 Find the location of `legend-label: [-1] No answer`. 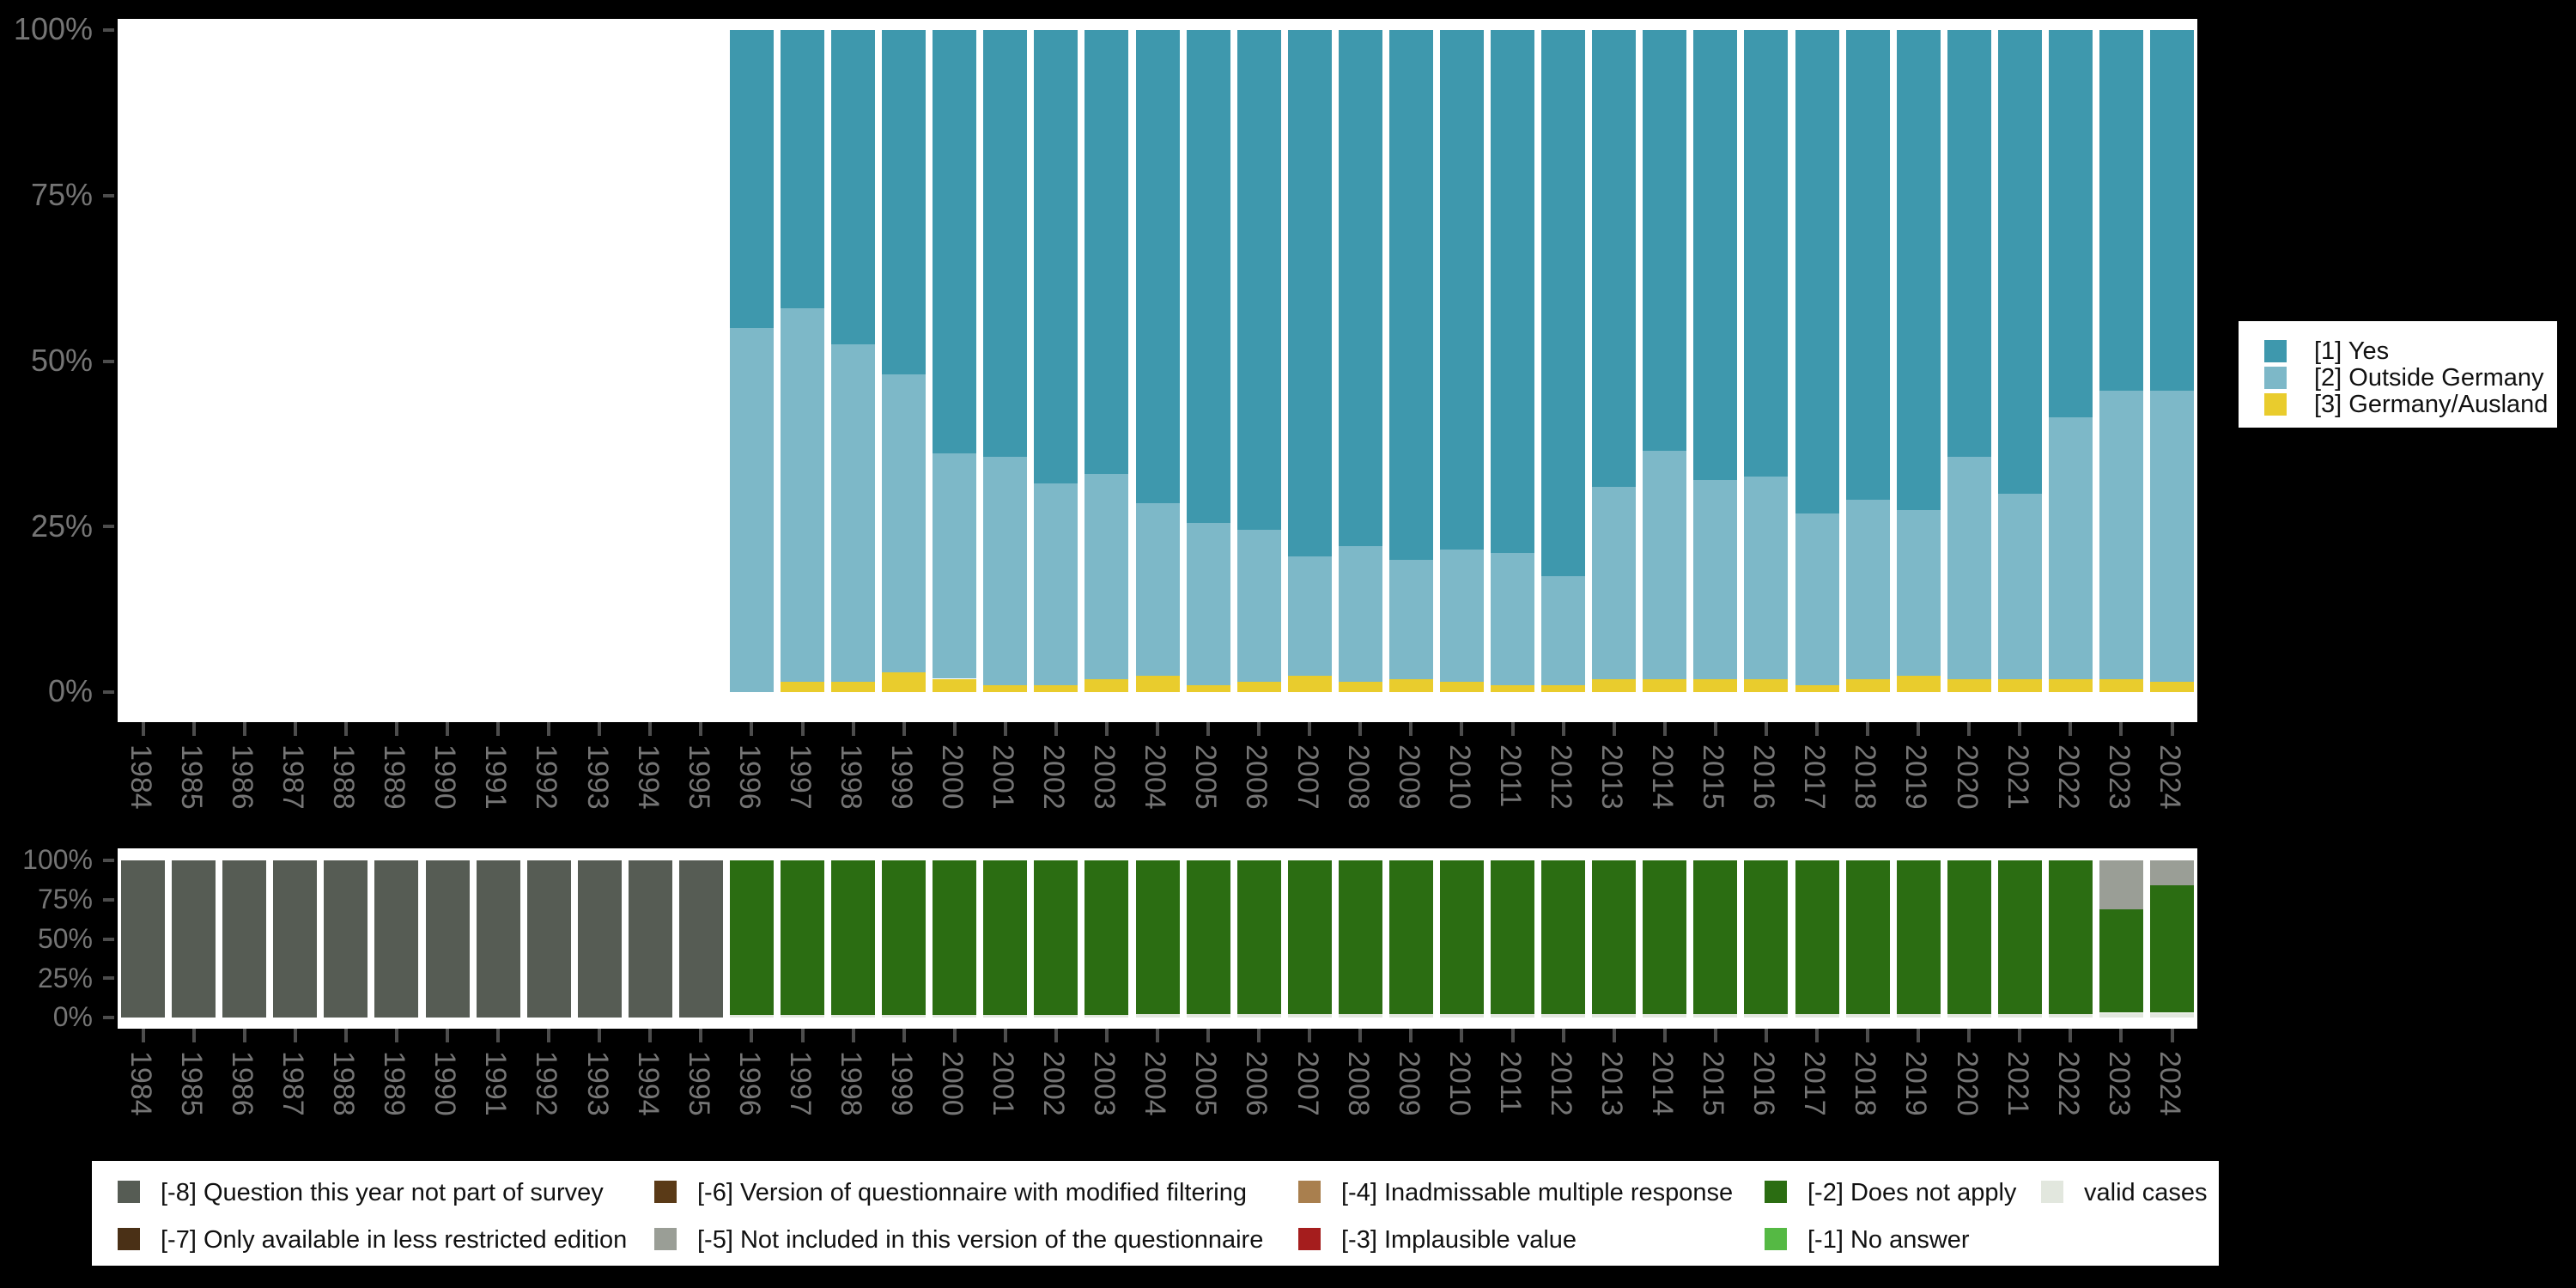

legend-label: [-1] No answer is located at coordinates (1888, 1240).